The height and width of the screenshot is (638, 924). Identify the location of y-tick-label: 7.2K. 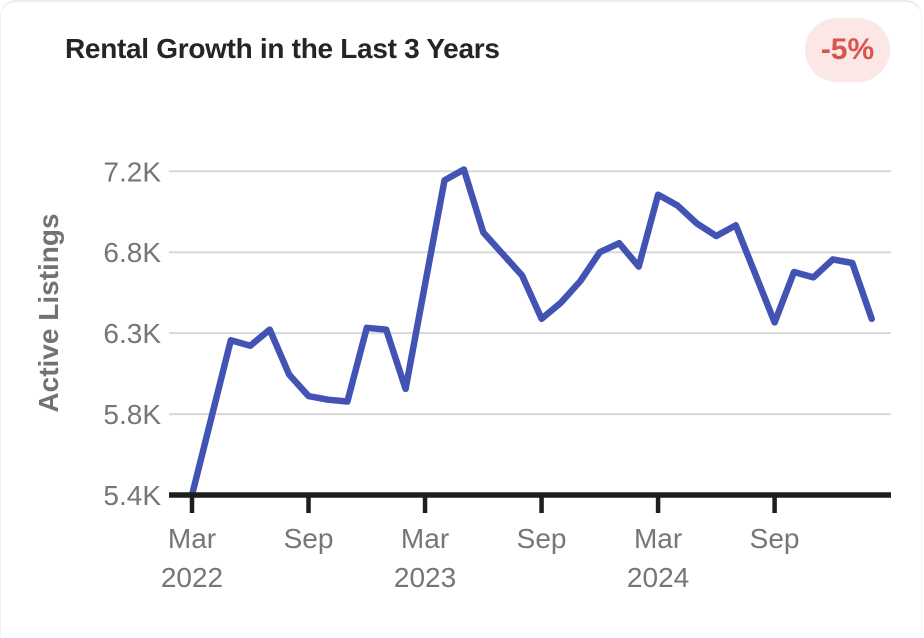
(132, 171).